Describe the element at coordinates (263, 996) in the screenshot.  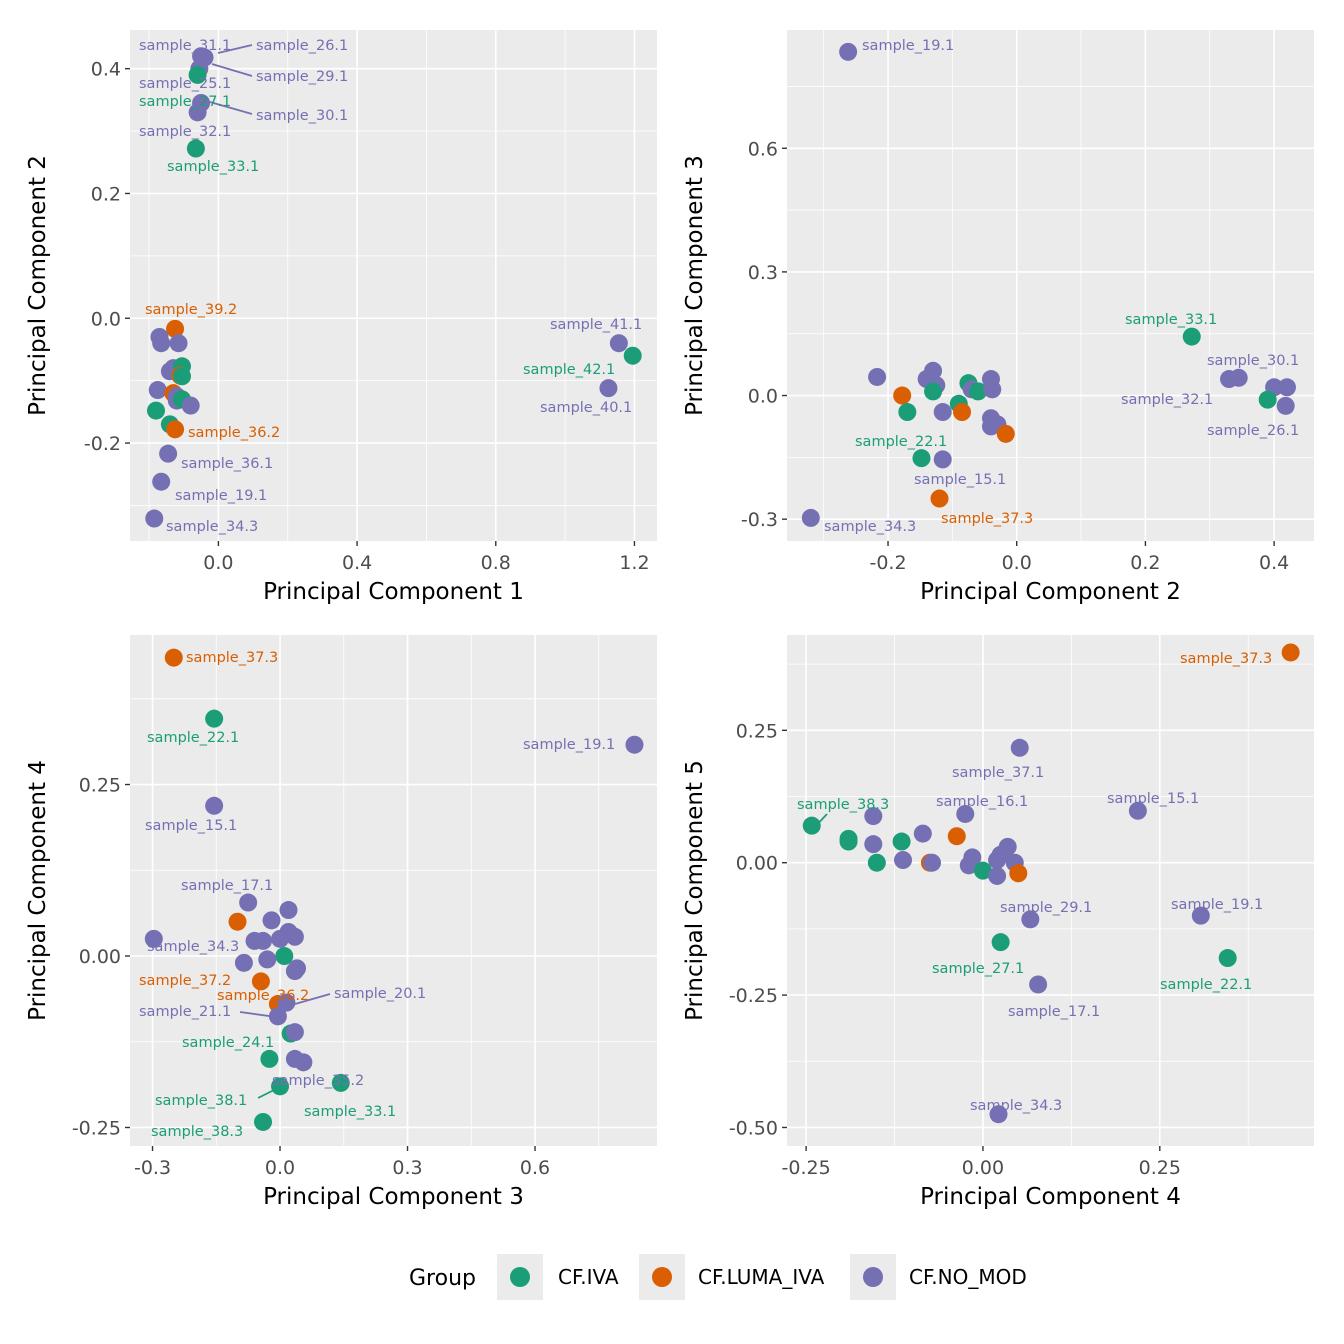
I see `point-label: sample_36.2` at that location.